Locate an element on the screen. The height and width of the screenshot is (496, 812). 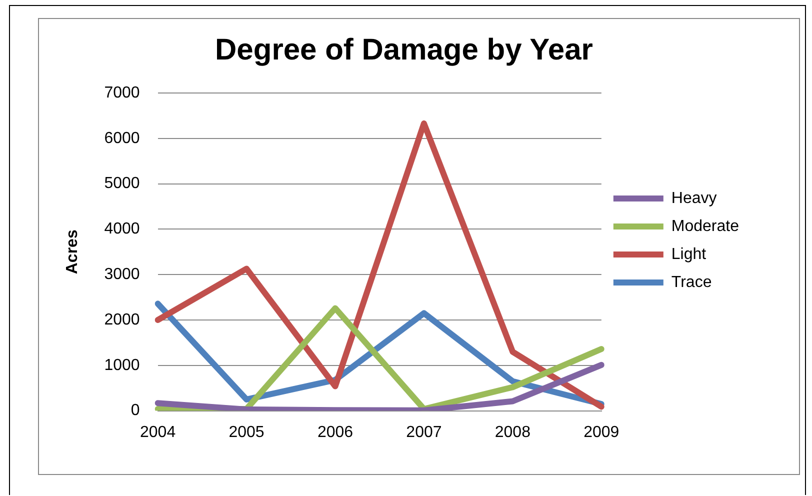
x-tick-label: 2007 is located at coordinates (424, 432).